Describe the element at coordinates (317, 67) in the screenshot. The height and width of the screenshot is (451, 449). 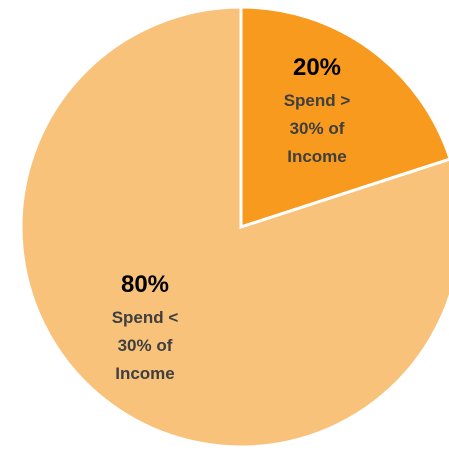
I see `slice-percent-label: 20%` at that location.